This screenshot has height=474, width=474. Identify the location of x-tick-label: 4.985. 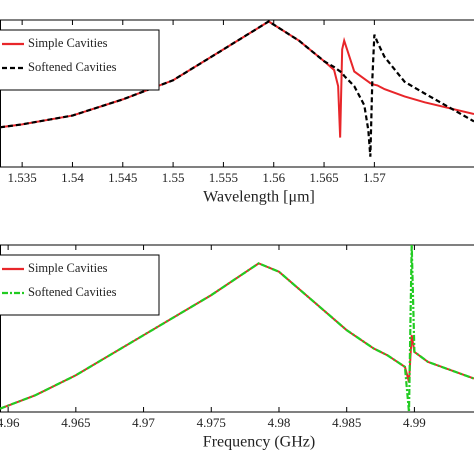
(346, 422).